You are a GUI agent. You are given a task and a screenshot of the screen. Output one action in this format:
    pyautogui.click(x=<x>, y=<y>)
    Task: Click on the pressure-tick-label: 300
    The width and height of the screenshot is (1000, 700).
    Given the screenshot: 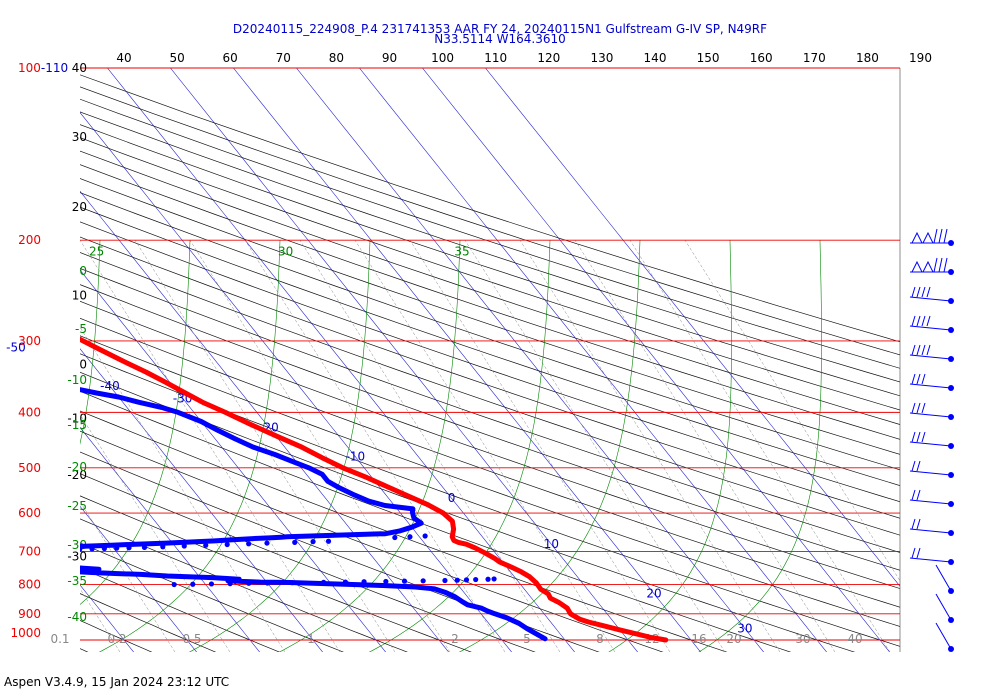 What is the action you would take?
    pyautogui.click(x=29, y=341)
    